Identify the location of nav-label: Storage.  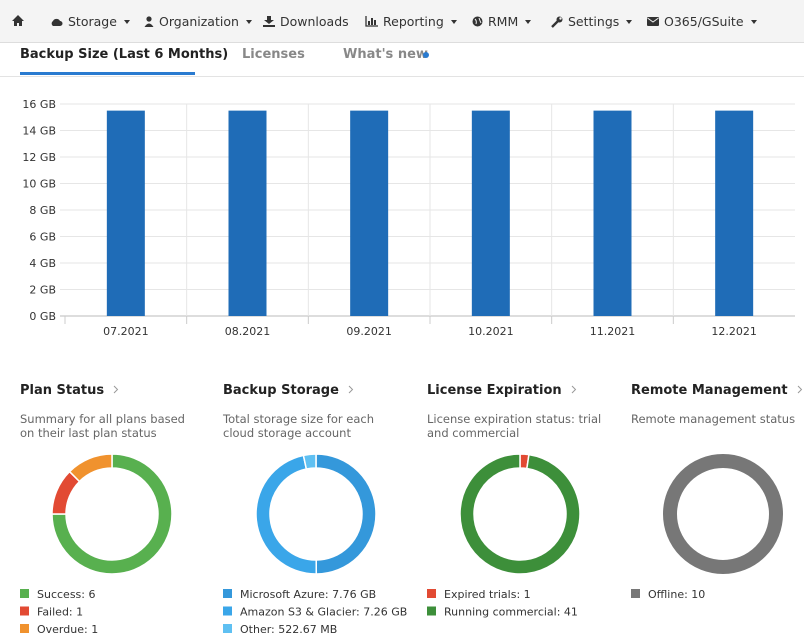
(92, 21).